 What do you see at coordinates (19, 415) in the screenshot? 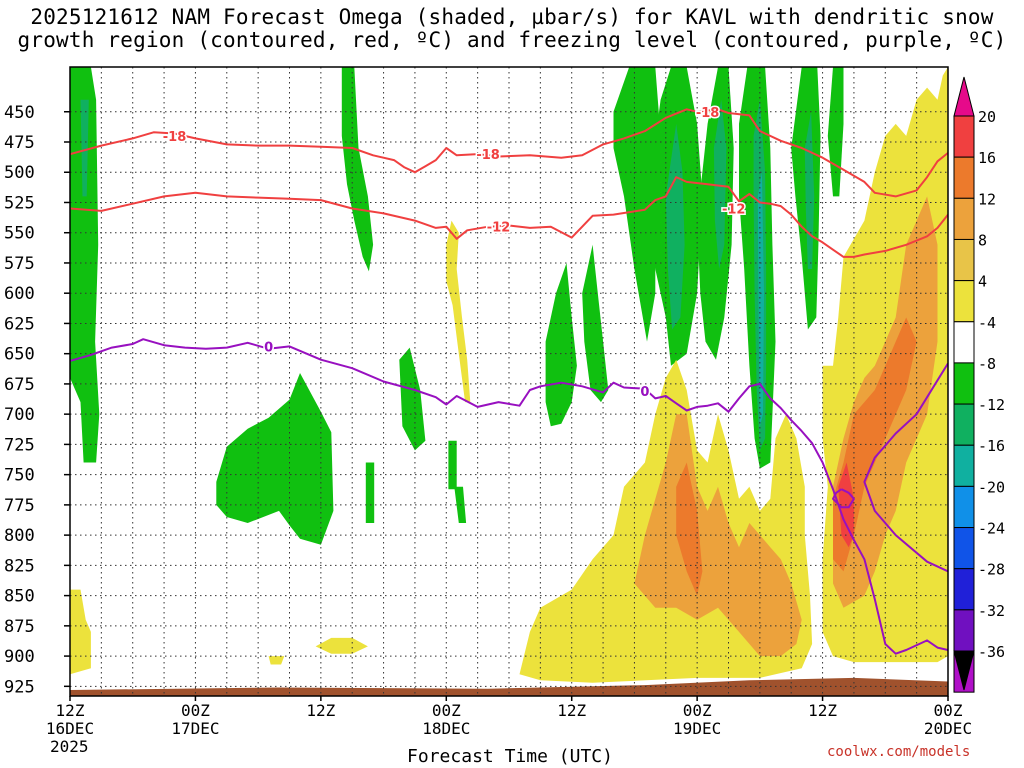
I see `y-tick-label: 700` at bounding box center [19, 415].